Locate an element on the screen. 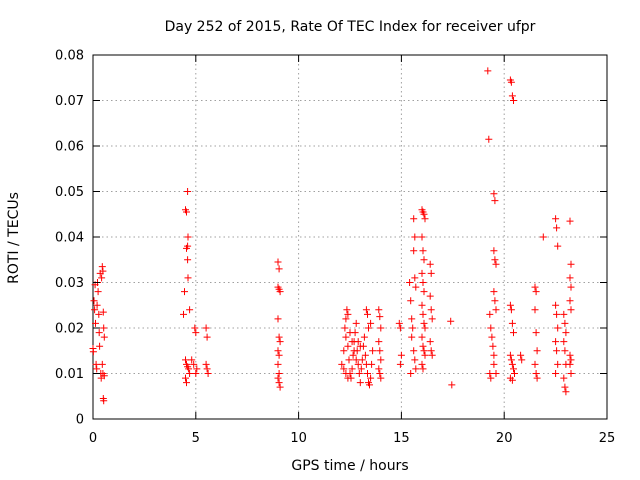 This screenshot has height=480, width=640. y-tick-label: 0.01 is located at coordinates (69, 374).